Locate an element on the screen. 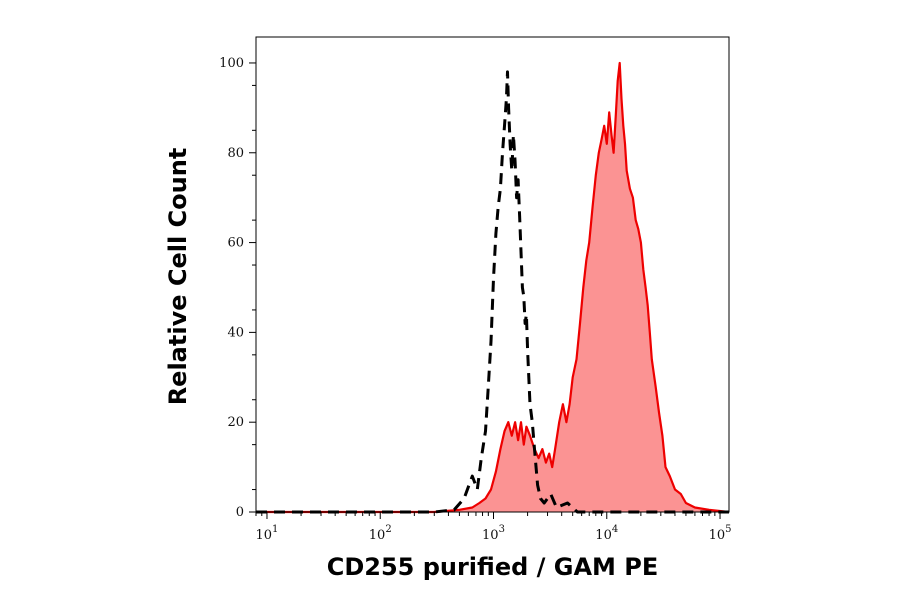  y-tick-label-20: 20 is located at coordinates (235, 422).